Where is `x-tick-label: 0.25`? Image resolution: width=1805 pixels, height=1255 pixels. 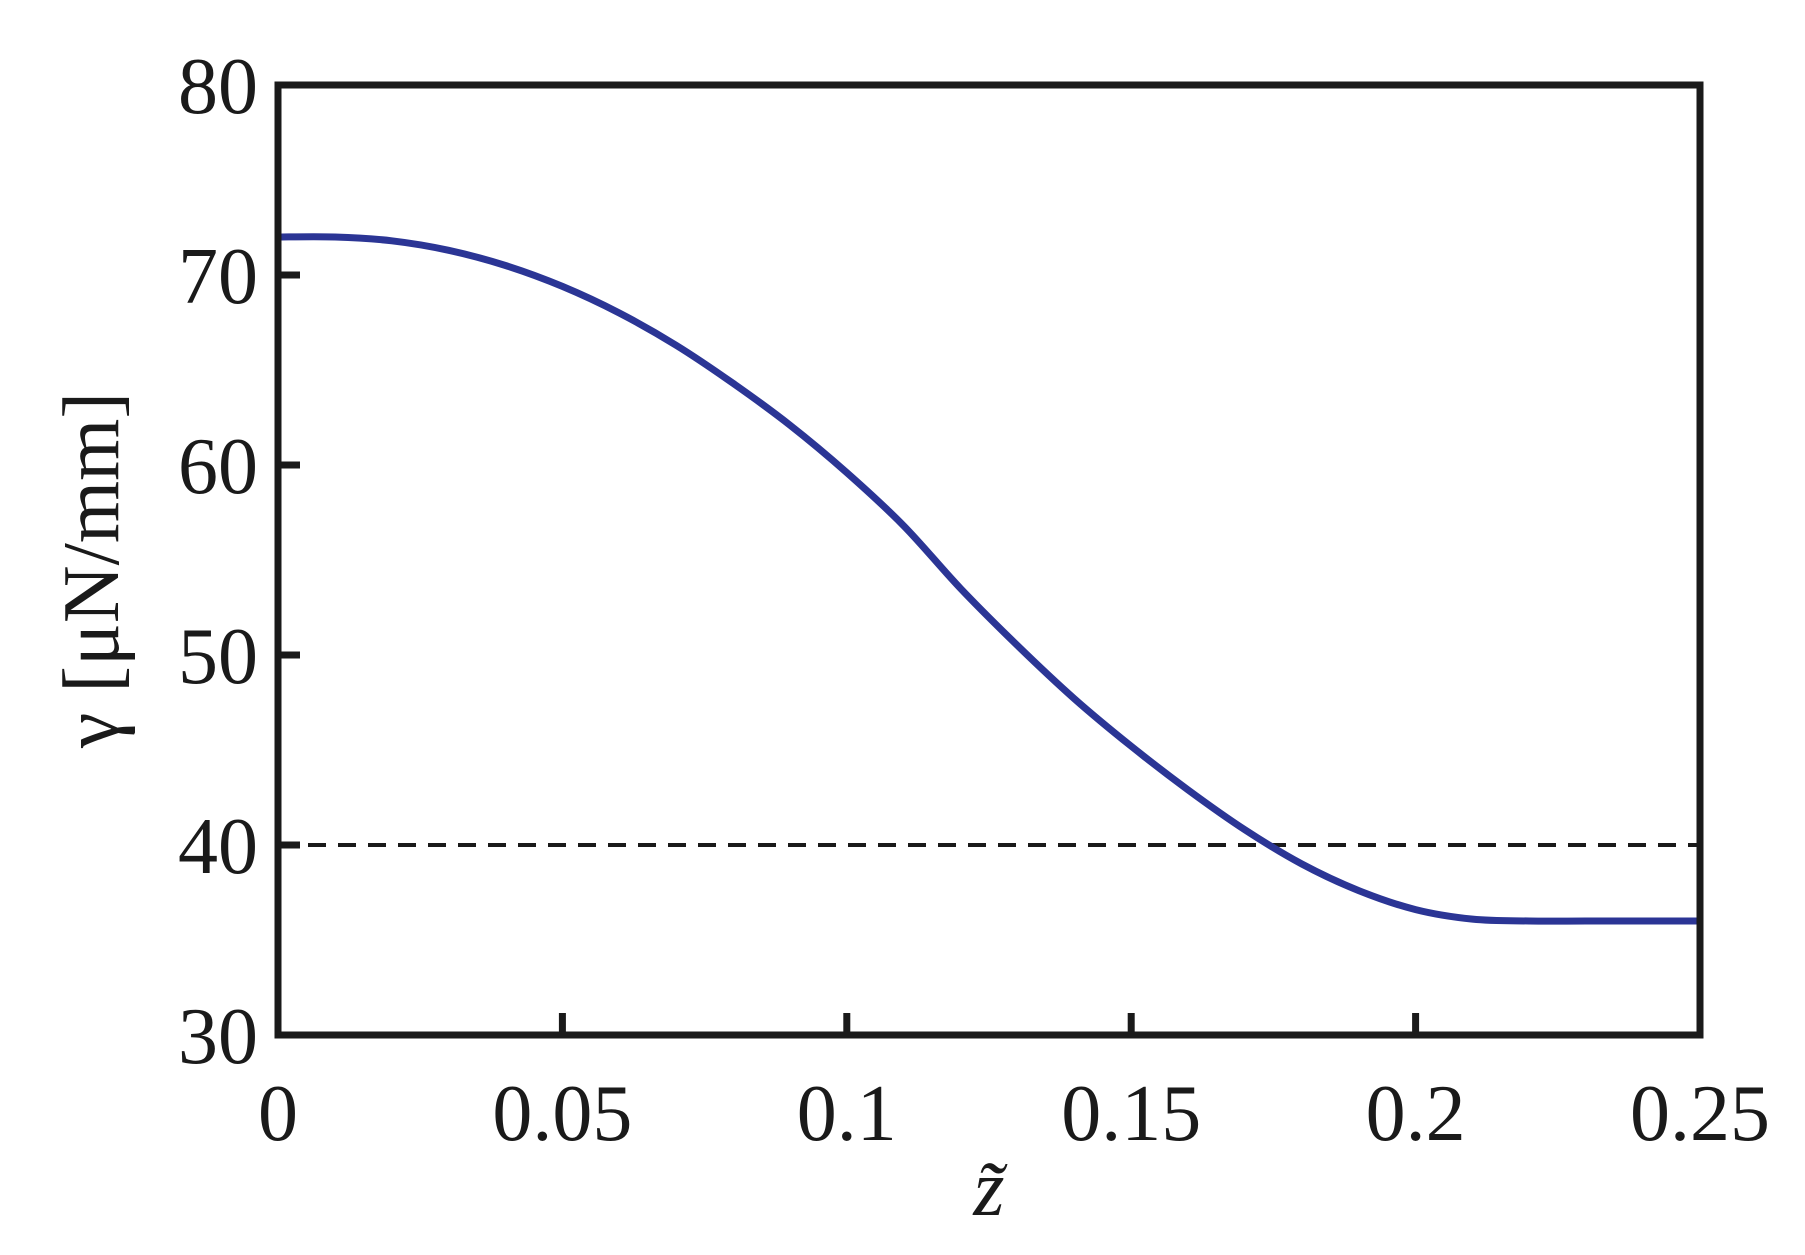 x-tick-label: 0.25 is located at coordinates (1700, 1114).